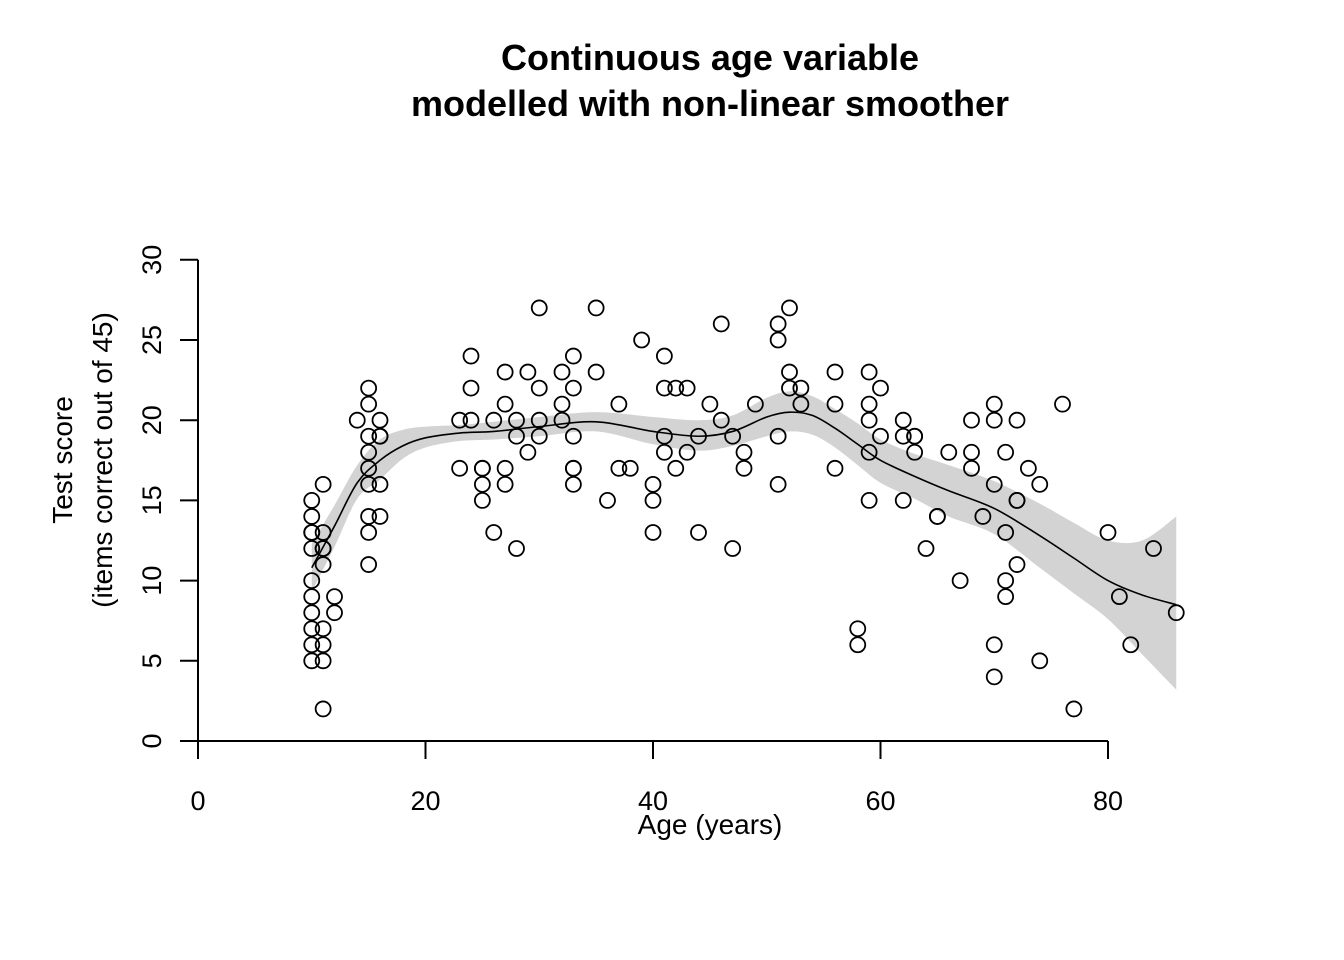  What do you see at coordinates (102, 460) in the screenshot?
I see `y-axis-label-line-2: (items correct out of 45)` at bounding box center [102, 460].